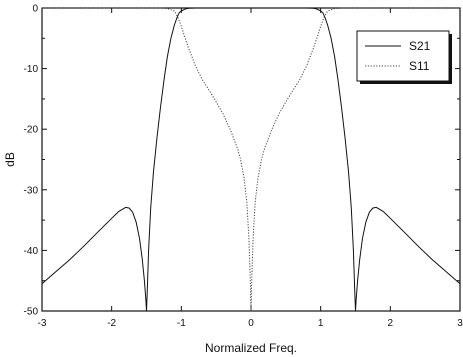  I want to click on x-tick-label: -2, so click(111, 323).